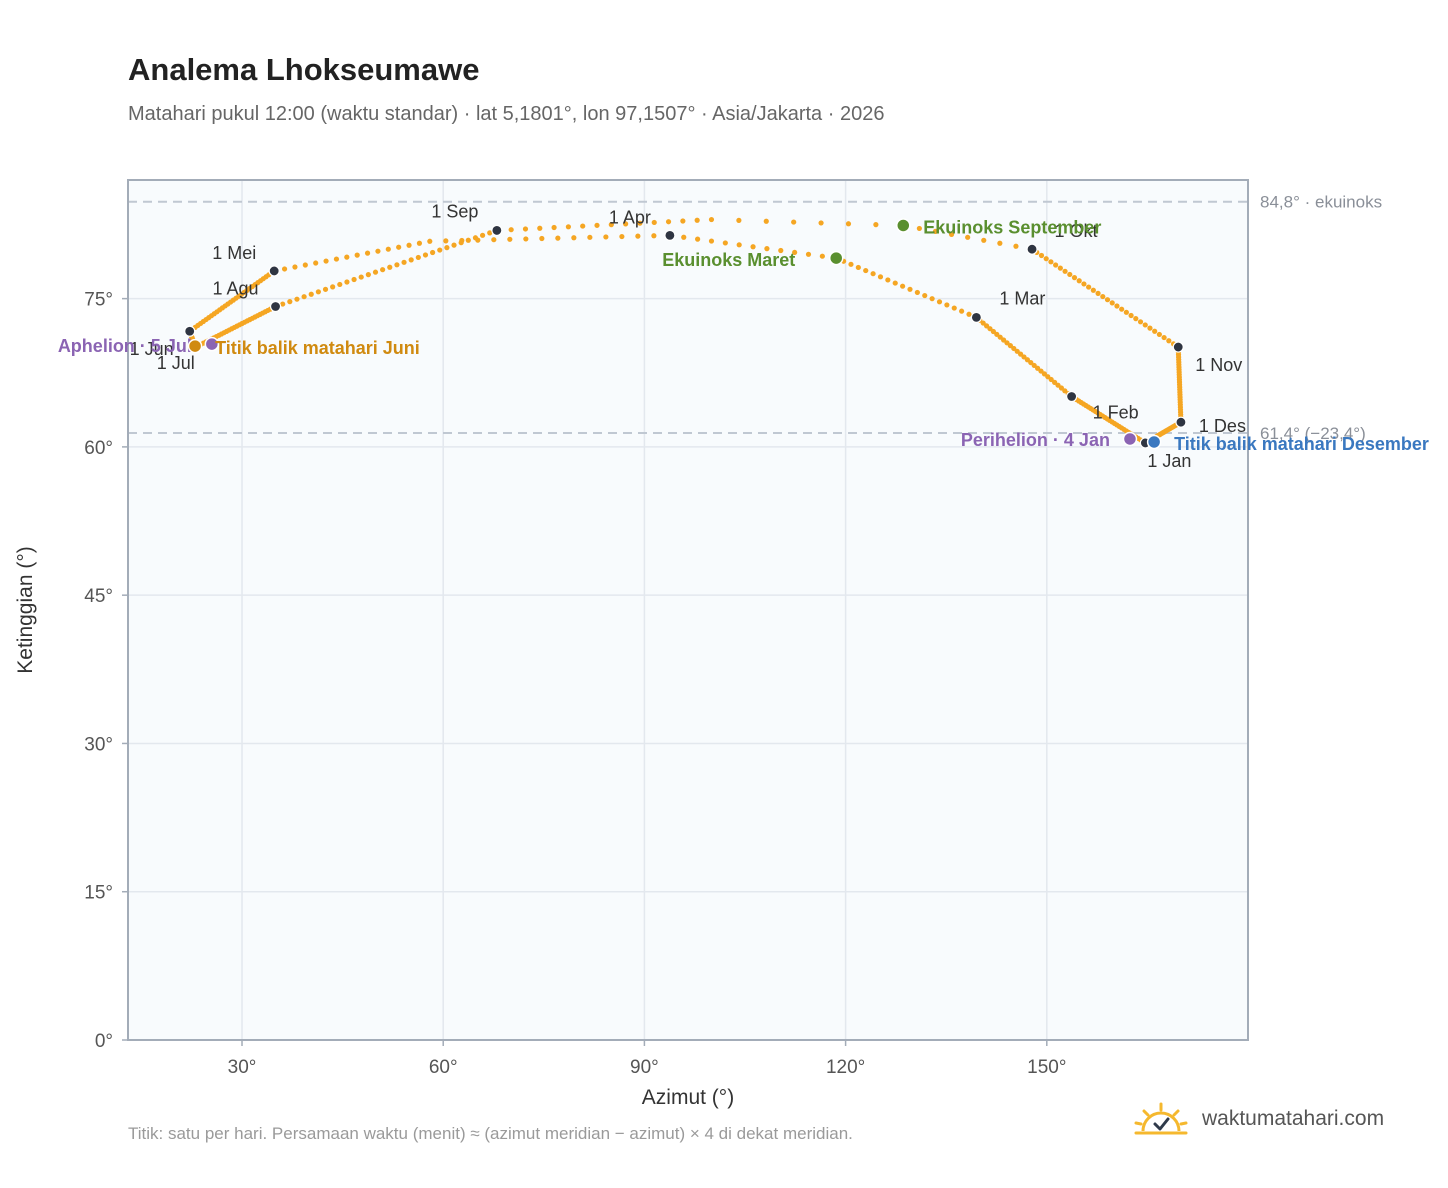 The image size is (1448, 1188). I want to click on y-tick-label: 0°, so click(104, 1041).